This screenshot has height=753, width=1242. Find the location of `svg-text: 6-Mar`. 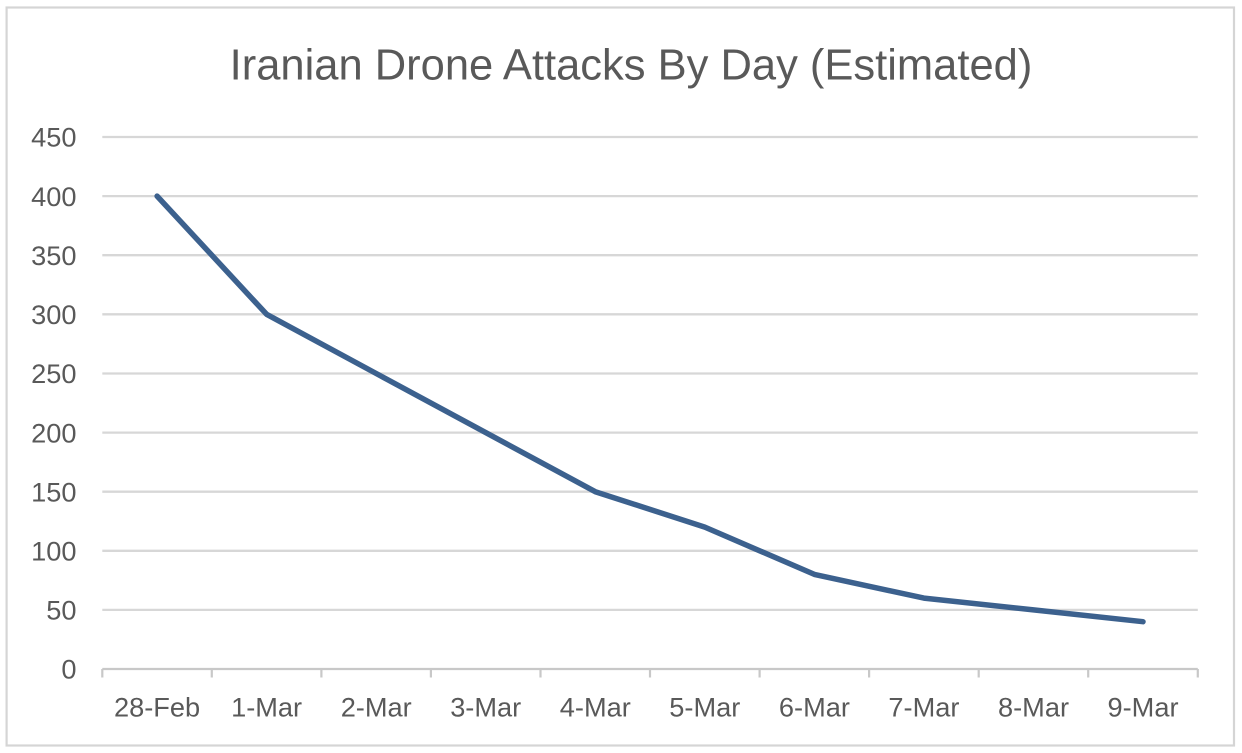

svg-text: 6-Mar is located at coordinates (814, 707).